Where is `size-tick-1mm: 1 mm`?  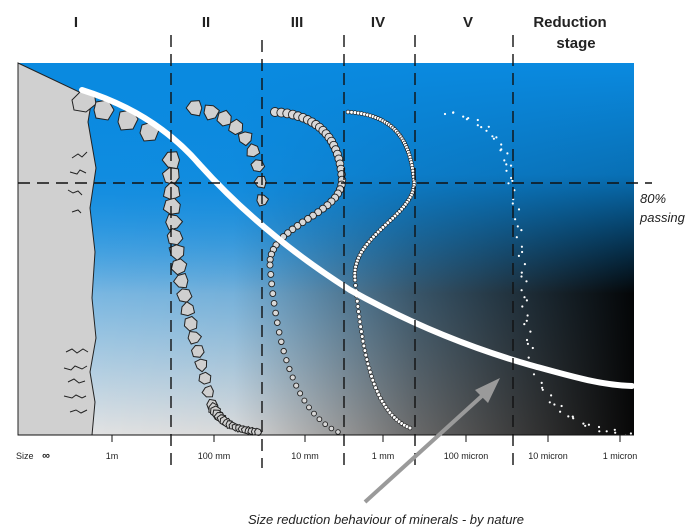 size-tick-1mm: 1 mm is located at coordinates (383, 456).